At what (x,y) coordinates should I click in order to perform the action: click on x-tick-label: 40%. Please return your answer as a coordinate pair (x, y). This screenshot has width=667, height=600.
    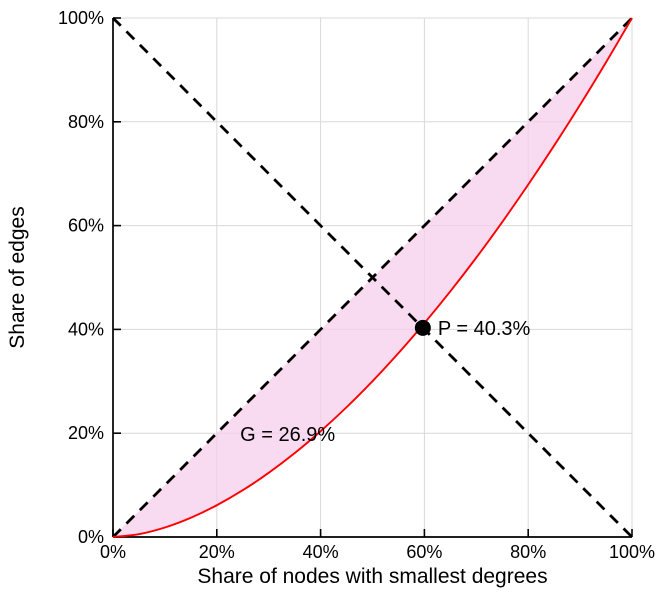
    Looking at the image, I should click on (321, 552).